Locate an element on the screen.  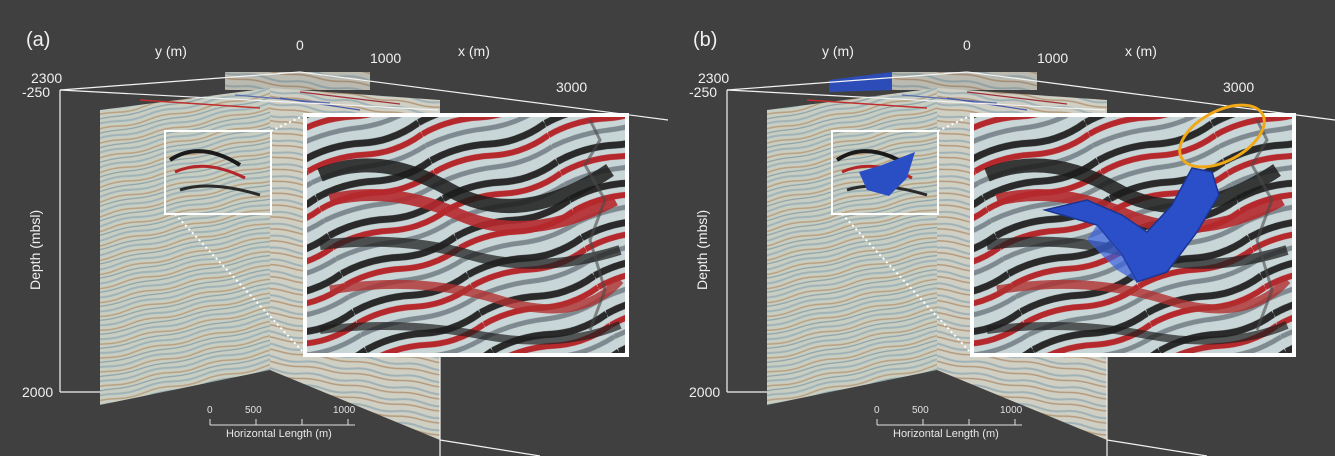
highlight-ellipse is located at coordinates (1222, 136).